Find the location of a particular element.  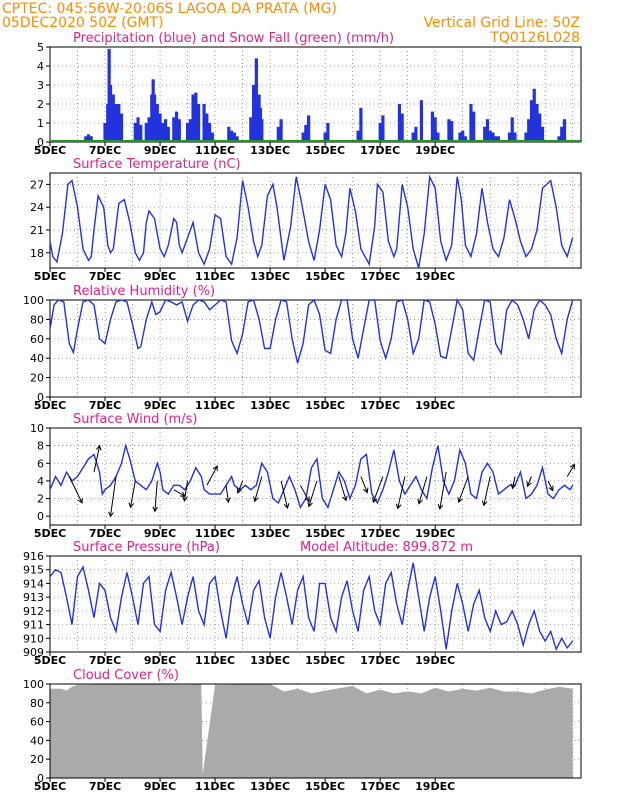

wind-frame is located at coordinates (315, 476).